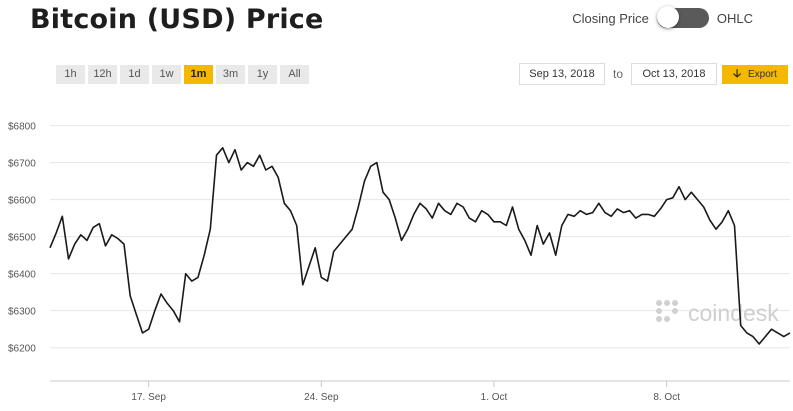  What do you see at coordinates (494, 397) in the screenshot?
I see `x-tick-label: 1. Oct` at bounding box center [494, 397].